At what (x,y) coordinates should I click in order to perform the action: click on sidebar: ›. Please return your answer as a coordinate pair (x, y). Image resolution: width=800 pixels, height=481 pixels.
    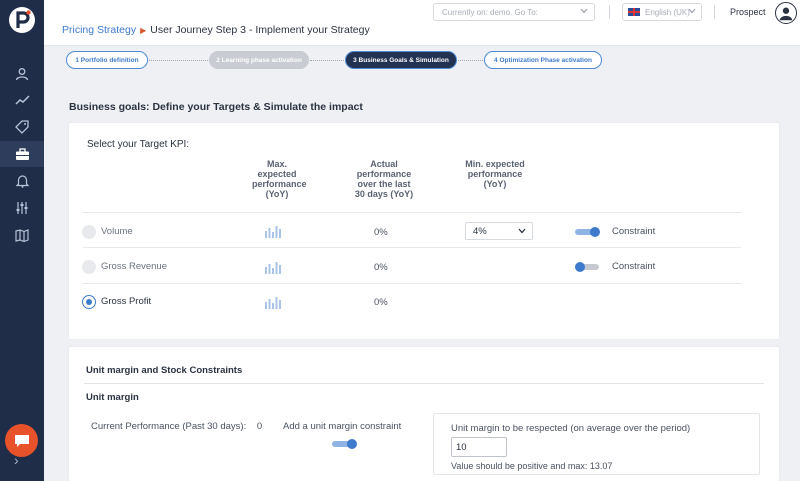
    Looking at the image, I should click on (22, 240).